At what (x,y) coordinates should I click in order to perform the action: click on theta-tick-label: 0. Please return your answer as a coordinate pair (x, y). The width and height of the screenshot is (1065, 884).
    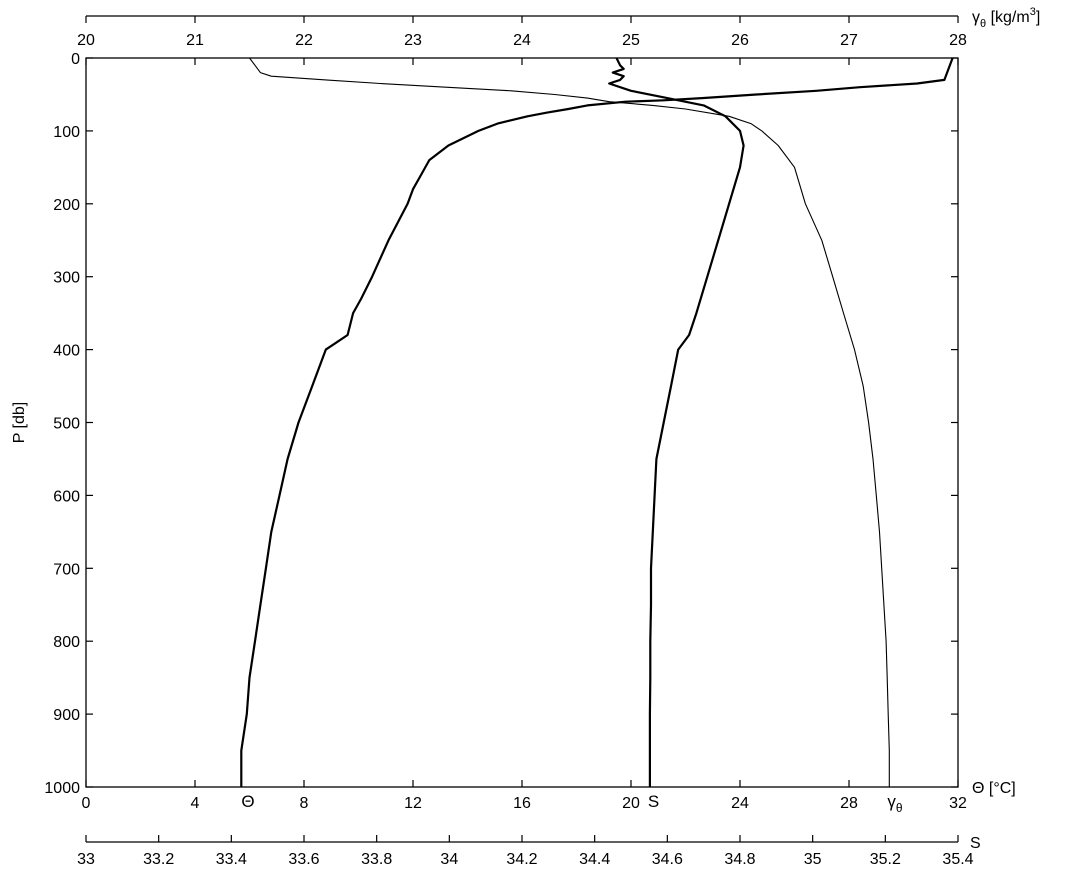
    Looking at the image, I should click on (86, 803).